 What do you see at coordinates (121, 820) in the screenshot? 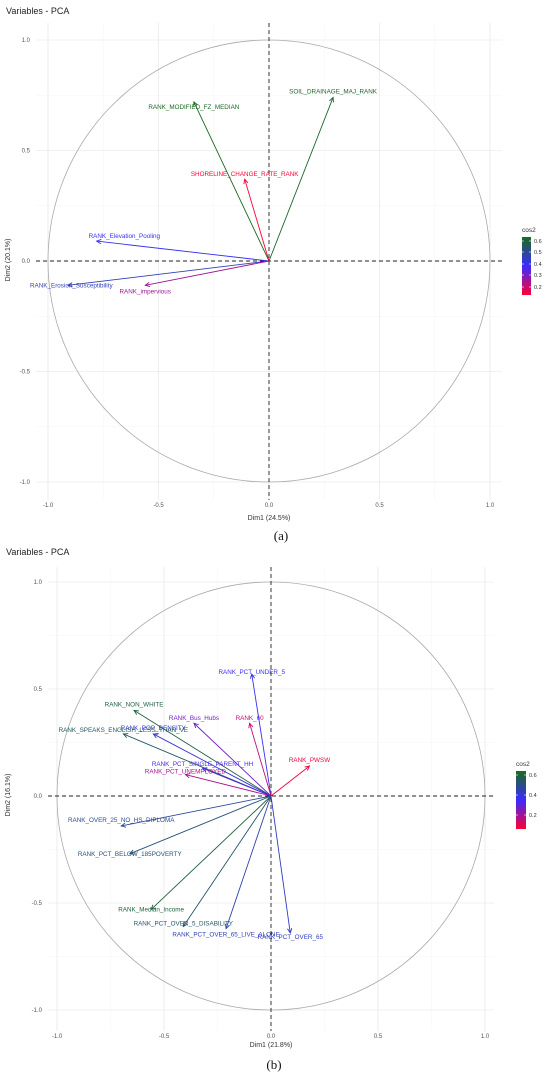
I see `vector-label: RANK_OVER_25_NO_HS_DIPLOMA` at bounding box center [121, 820].